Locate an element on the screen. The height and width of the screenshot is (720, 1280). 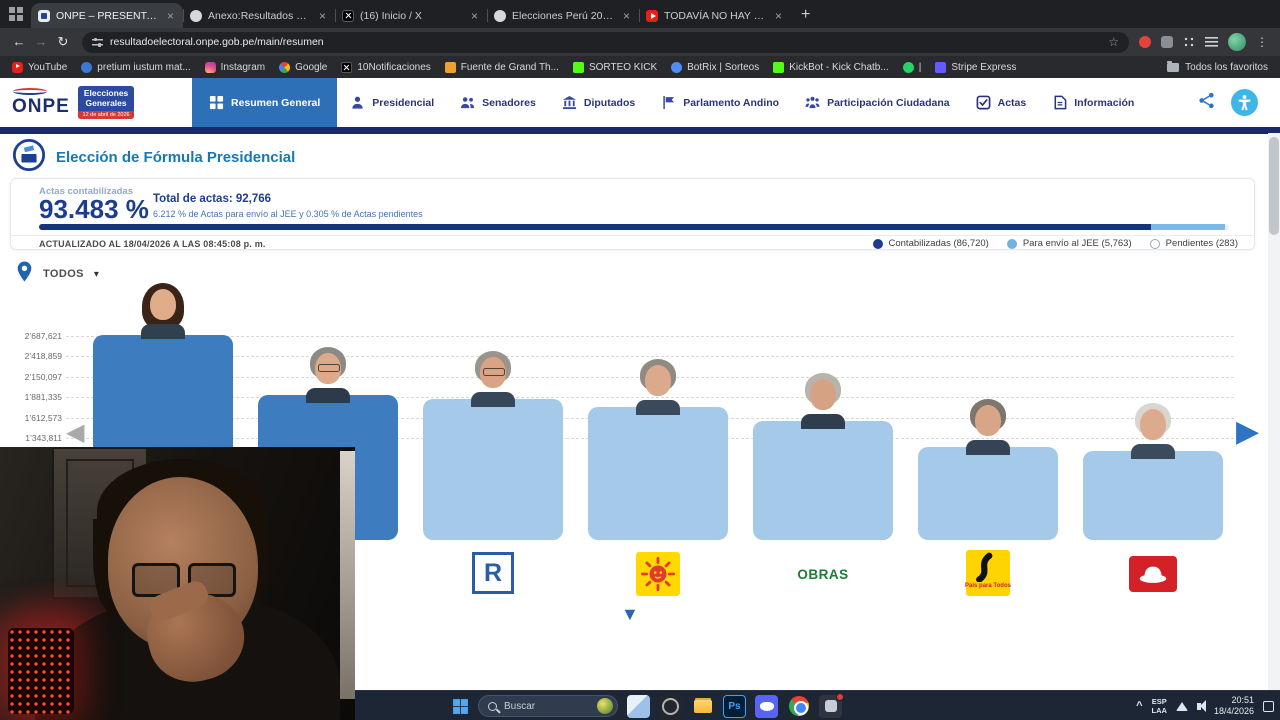
language-indicator: ESP LAA is located at coordinates (1159, 706).